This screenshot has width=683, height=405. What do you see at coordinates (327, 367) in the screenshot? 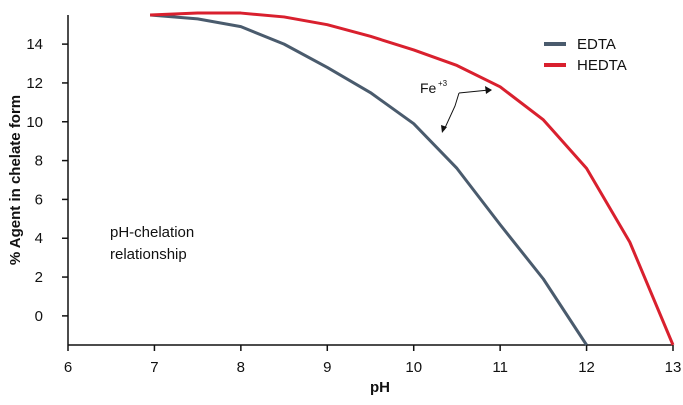
I see `x-tick-label: 9` at bounding box center [327, 367].